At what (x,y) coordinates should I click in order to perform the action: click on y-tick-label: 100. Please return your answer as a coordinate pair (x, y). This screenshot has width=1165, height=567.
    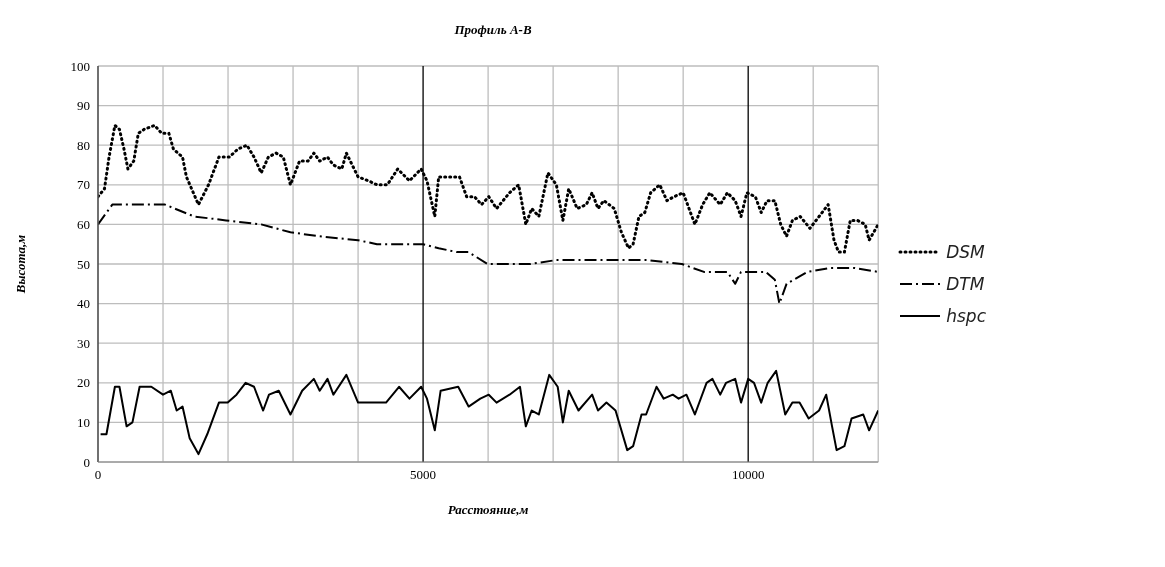
    Looking at the image, I should click on (80, 66).